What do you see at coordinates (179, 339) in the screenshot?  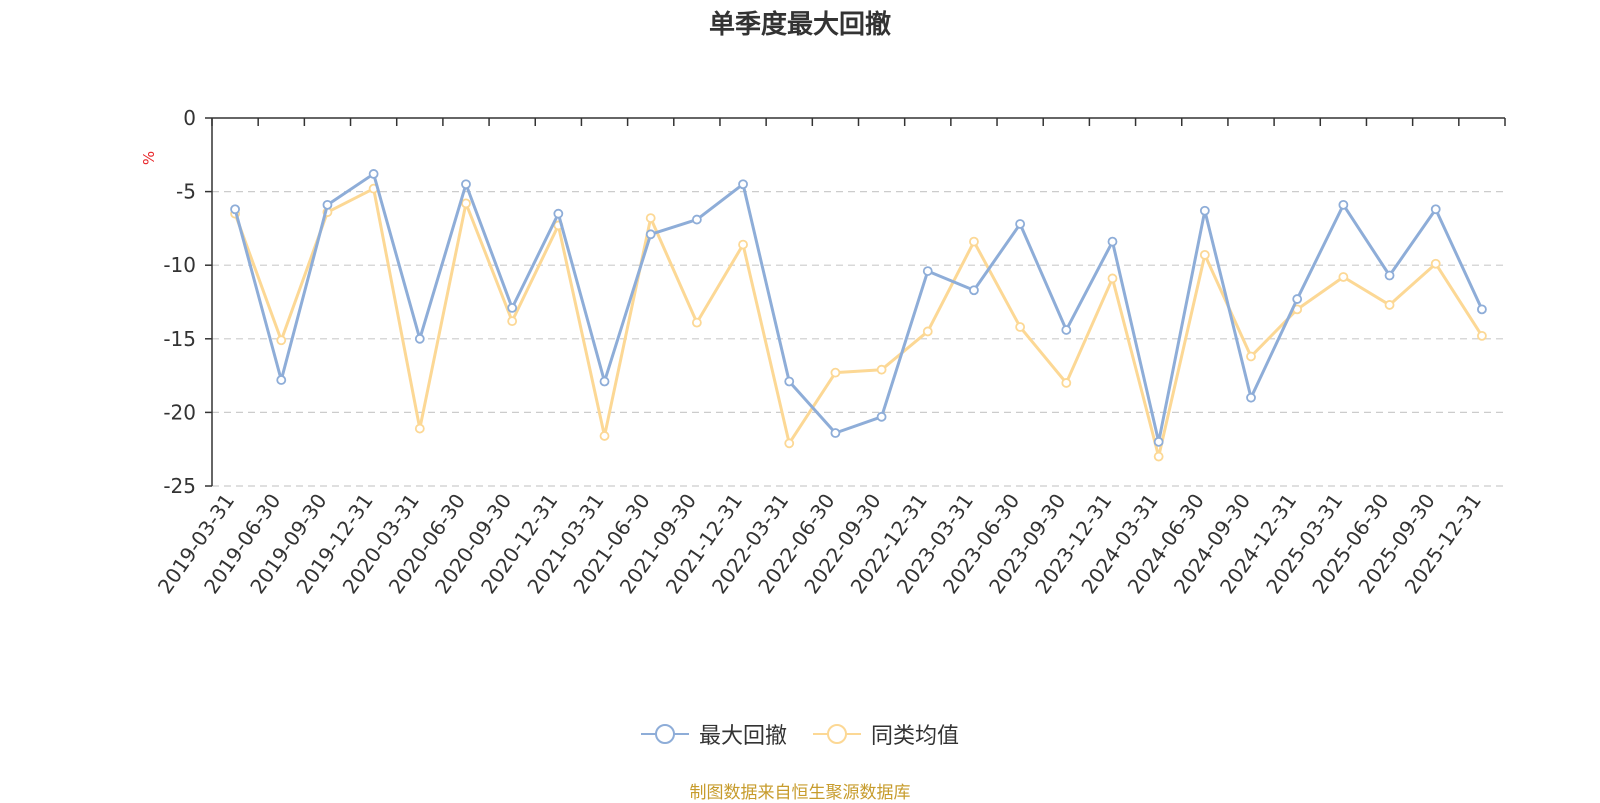 I see `y-tick-label: -15` at bounding box center [179, 339].